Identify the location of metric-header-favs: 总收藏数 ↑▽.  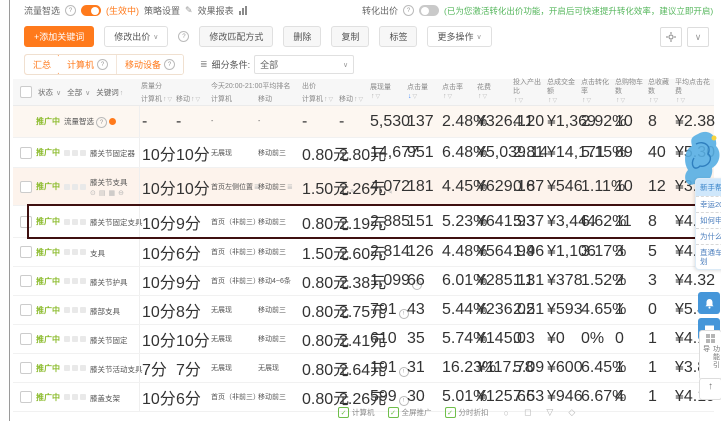
(658, 91).